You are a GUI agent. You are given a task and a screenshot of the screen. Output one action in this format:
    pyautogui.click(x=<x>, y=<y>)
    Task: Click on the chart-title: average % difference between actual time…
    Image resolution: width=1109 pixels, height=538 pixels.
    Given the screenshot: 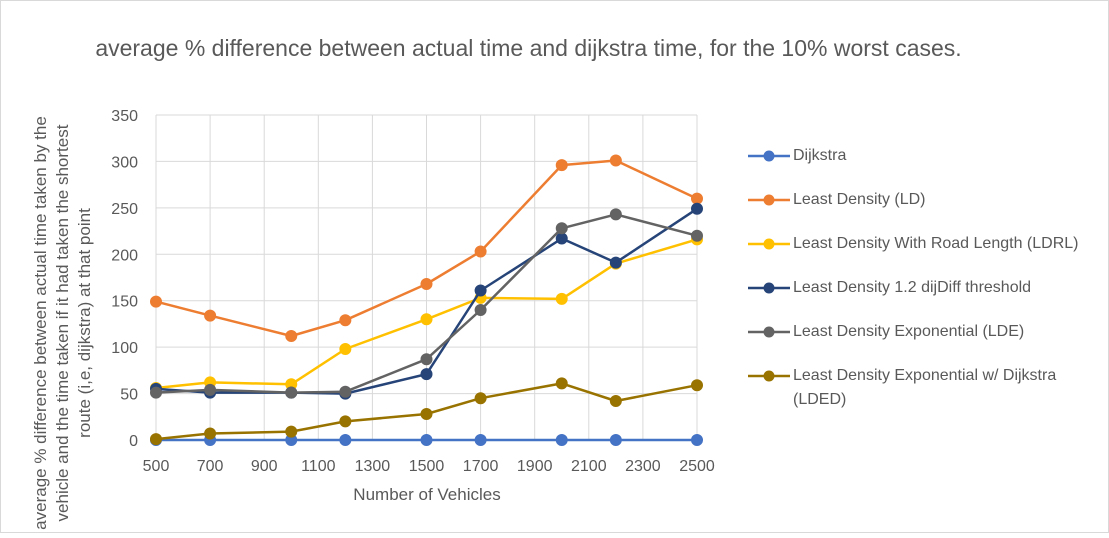 What is the action you would take?
    pyautogui.click(x=528, y=48)
    